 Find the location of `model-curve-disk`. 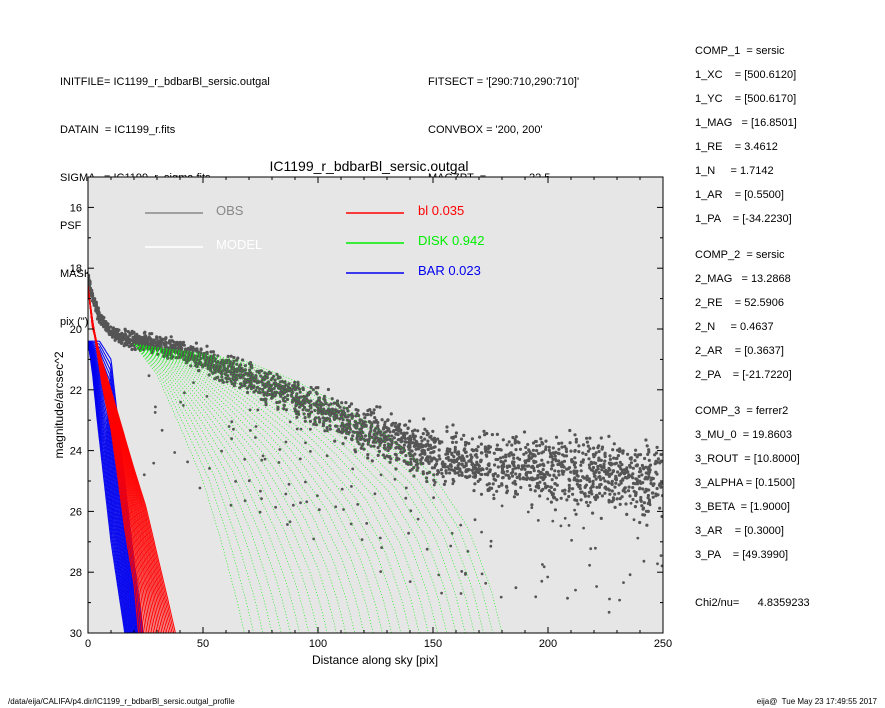

model-curve-disk is located at coordinates (230, 488).